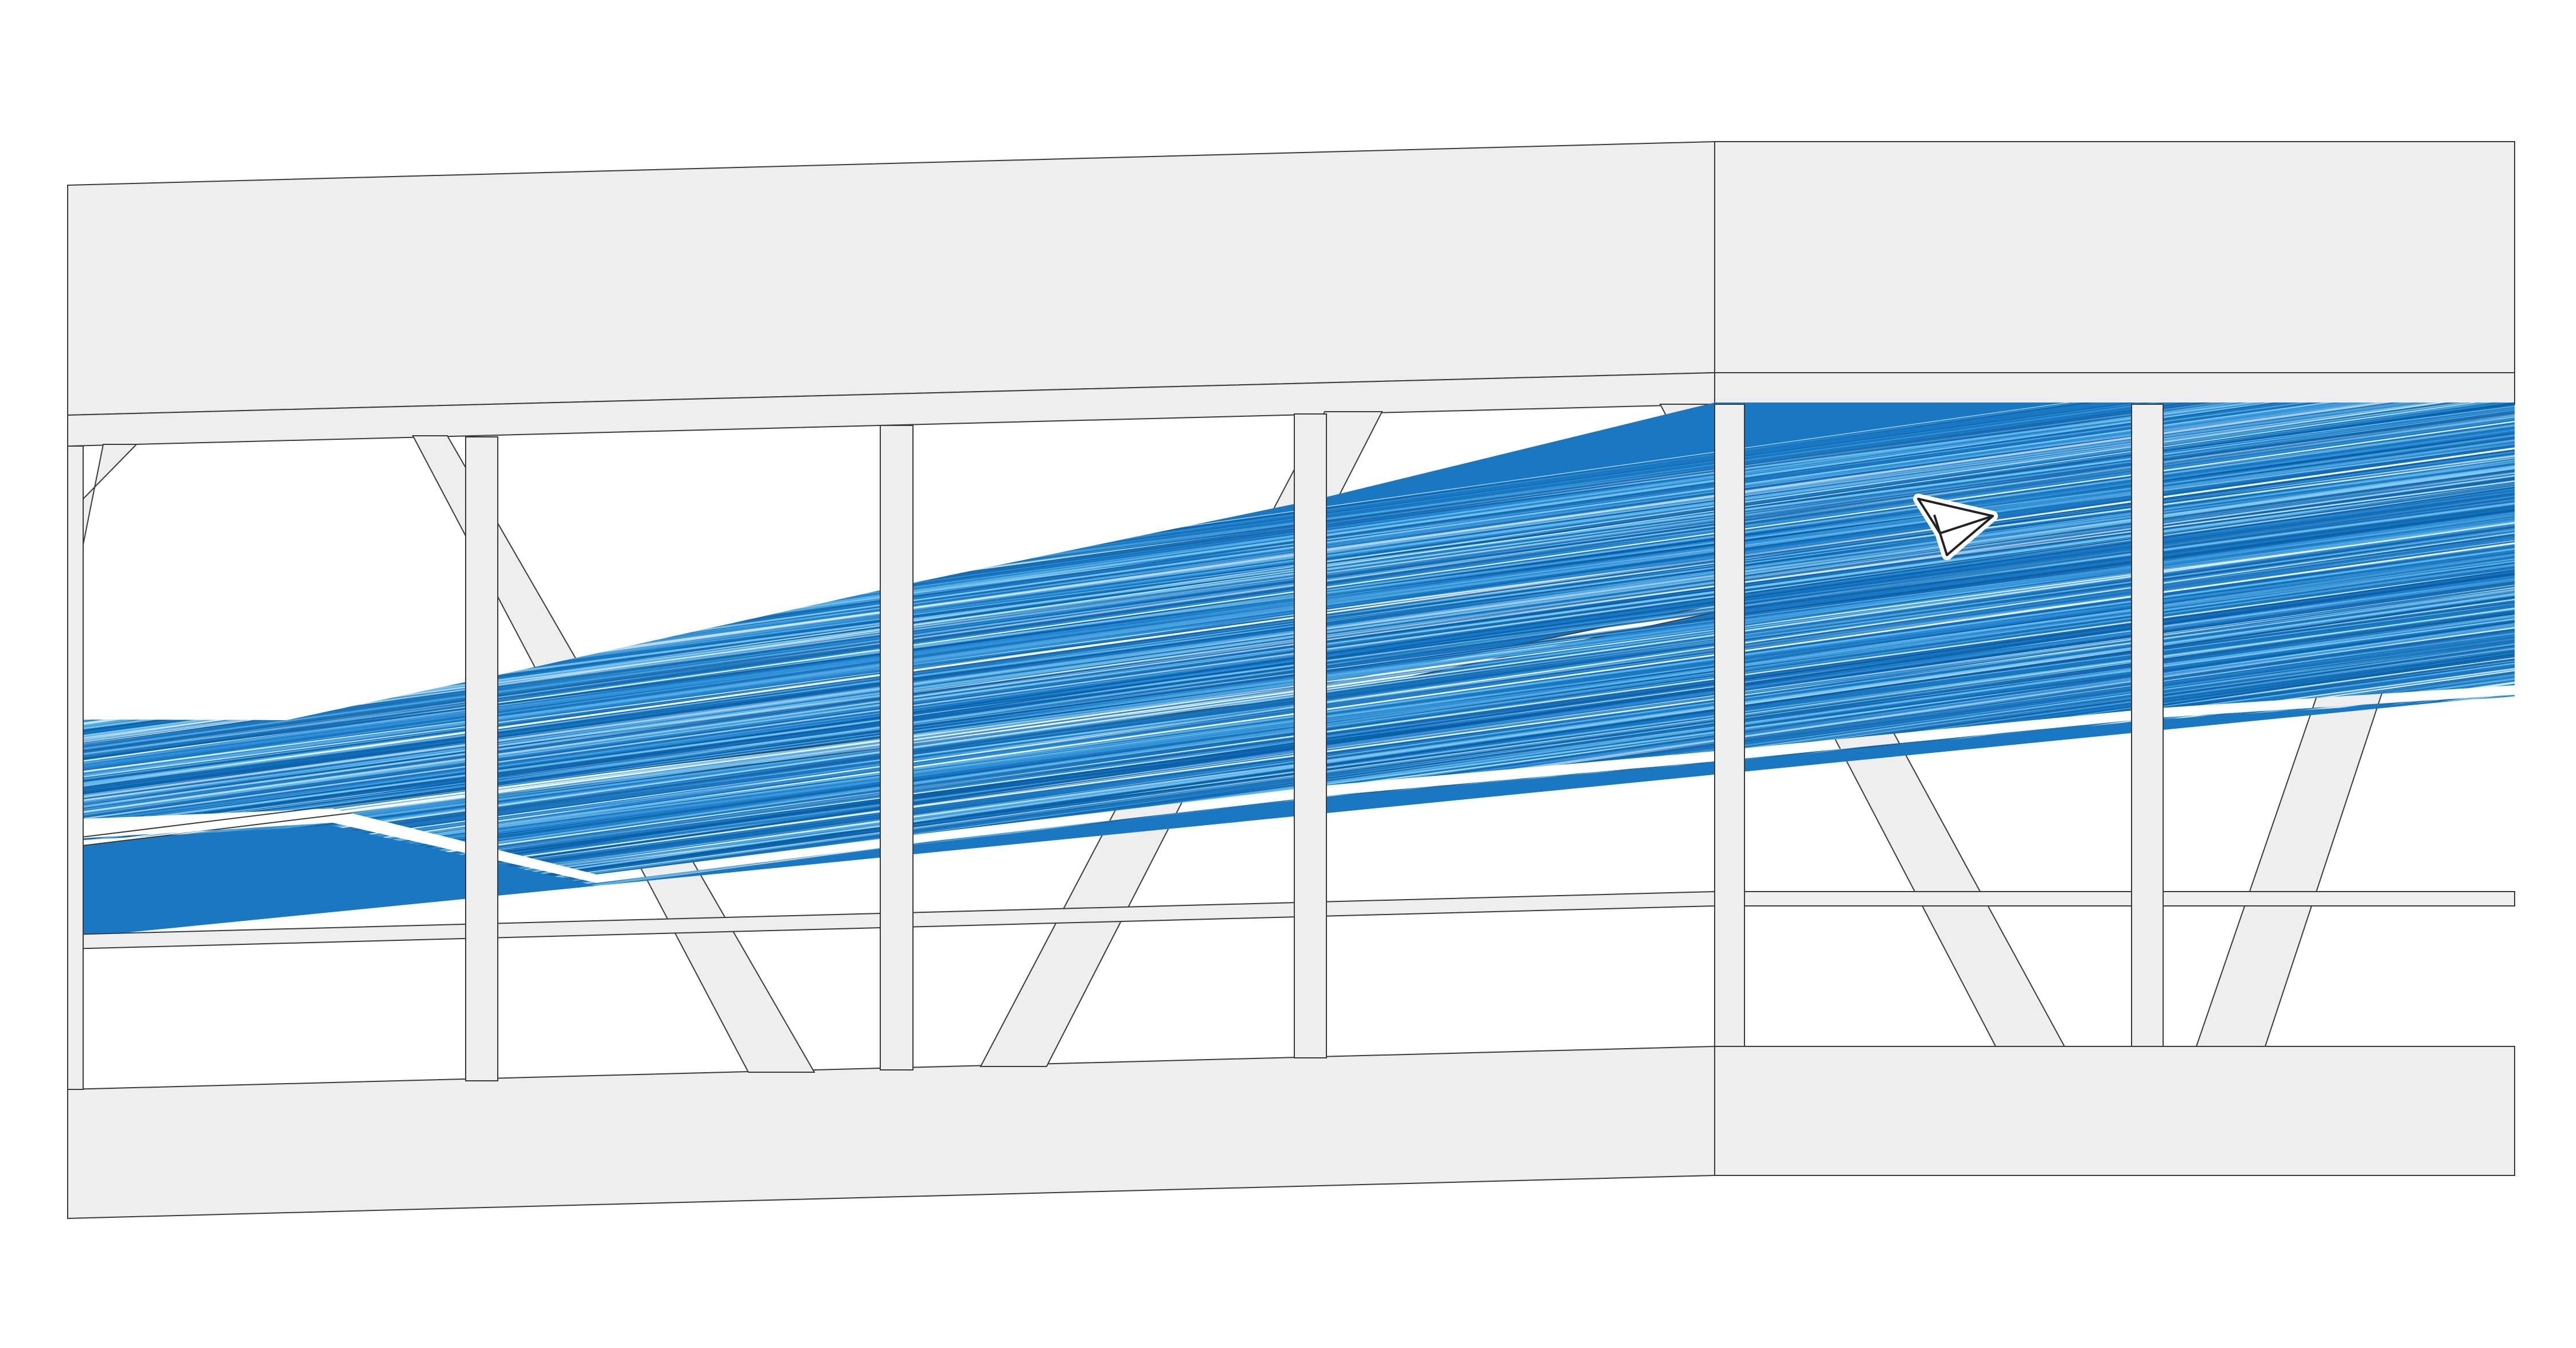  What do you see at coordinates (2114, 388) in the screenshot?
I see `top-rail-right` at bounding box center [2114, 388].